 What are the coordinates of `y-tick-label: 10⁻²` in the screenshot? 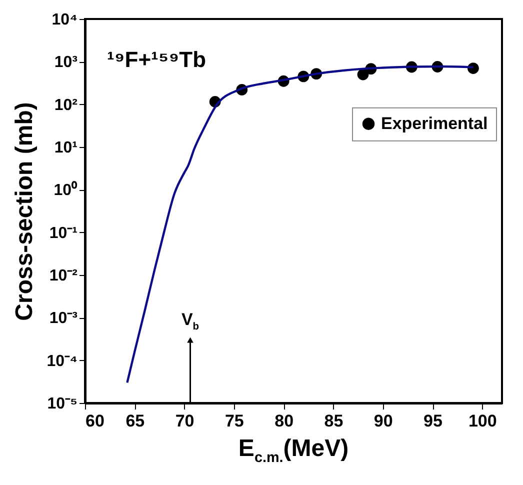 It's located at (63, 276).